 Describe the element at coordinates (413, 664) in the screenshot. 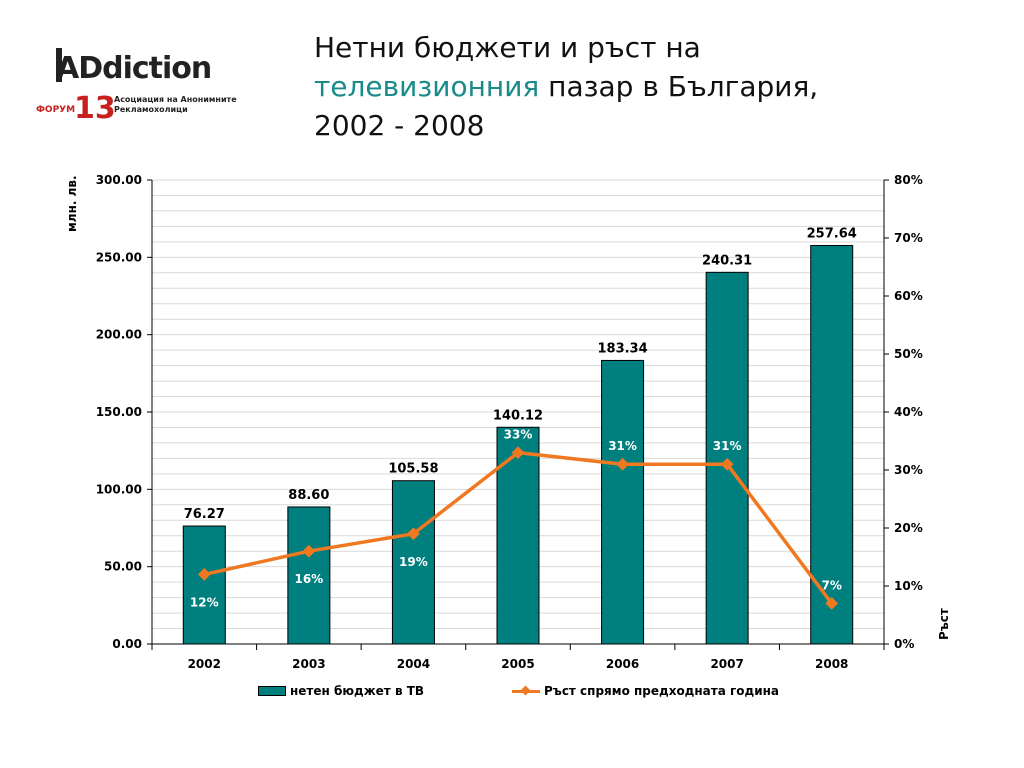

I see `x-tick-label: 2004` at that location.